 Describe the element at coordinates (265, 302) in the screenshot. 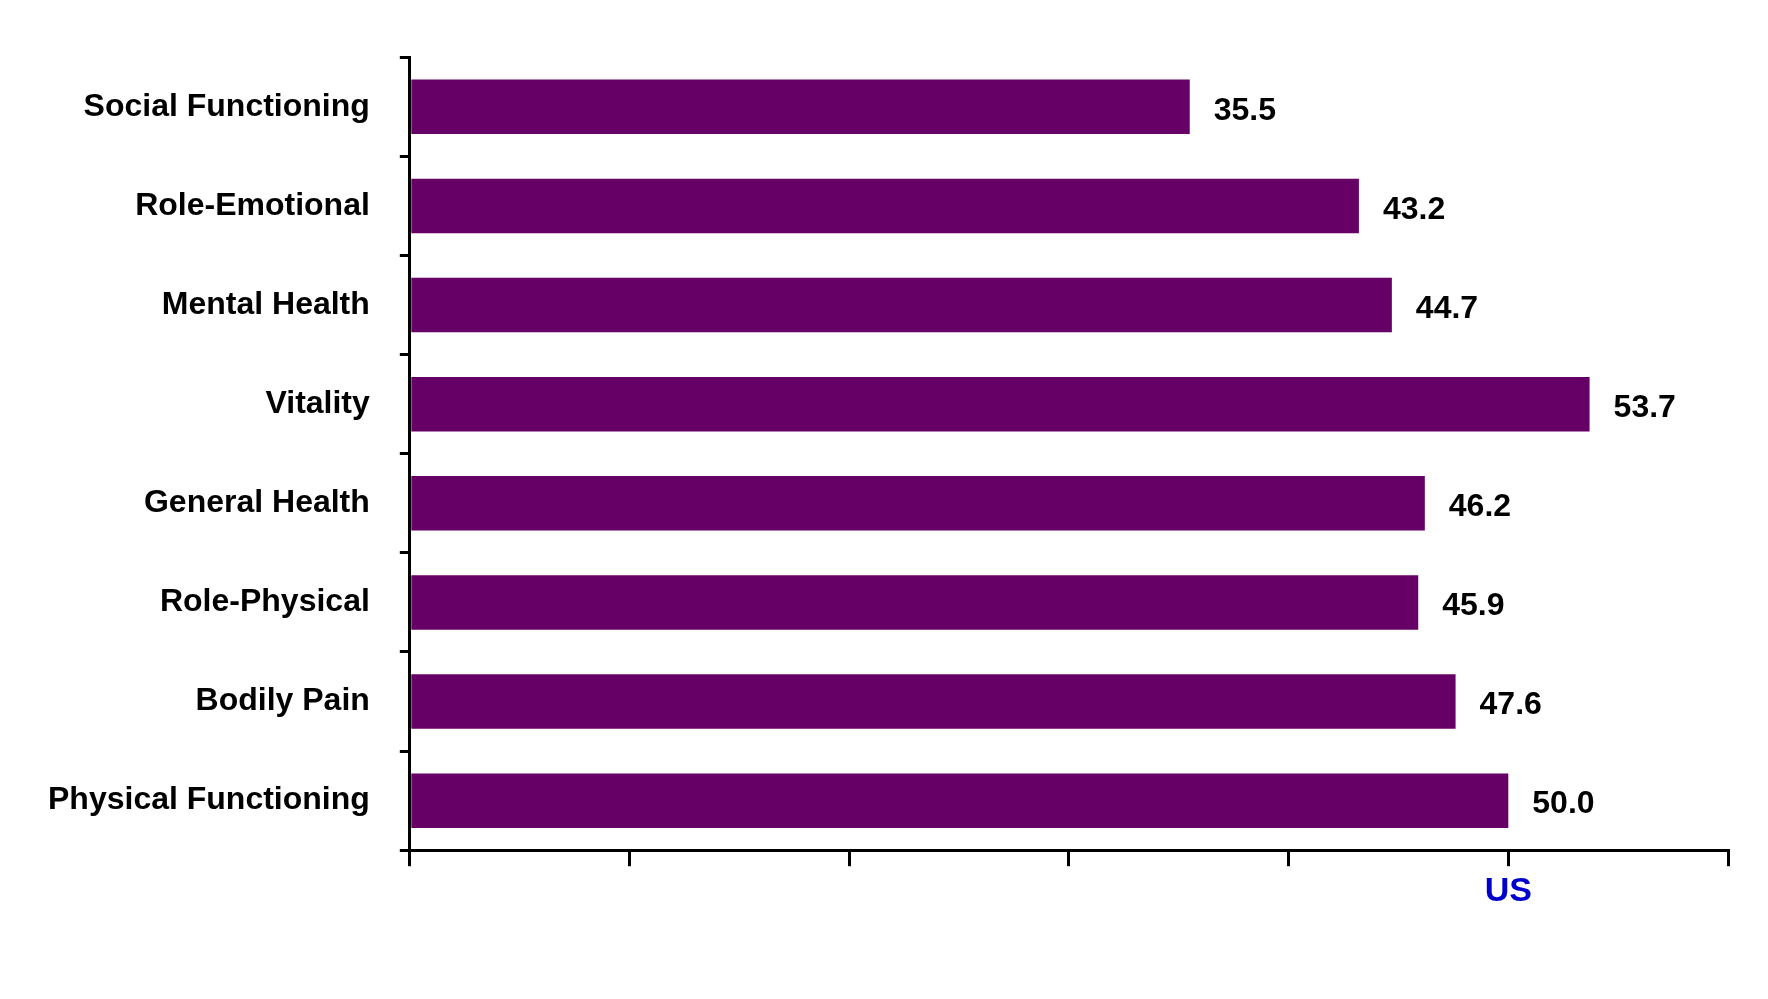

I see `y-tick-label: Mental Health` at that location.